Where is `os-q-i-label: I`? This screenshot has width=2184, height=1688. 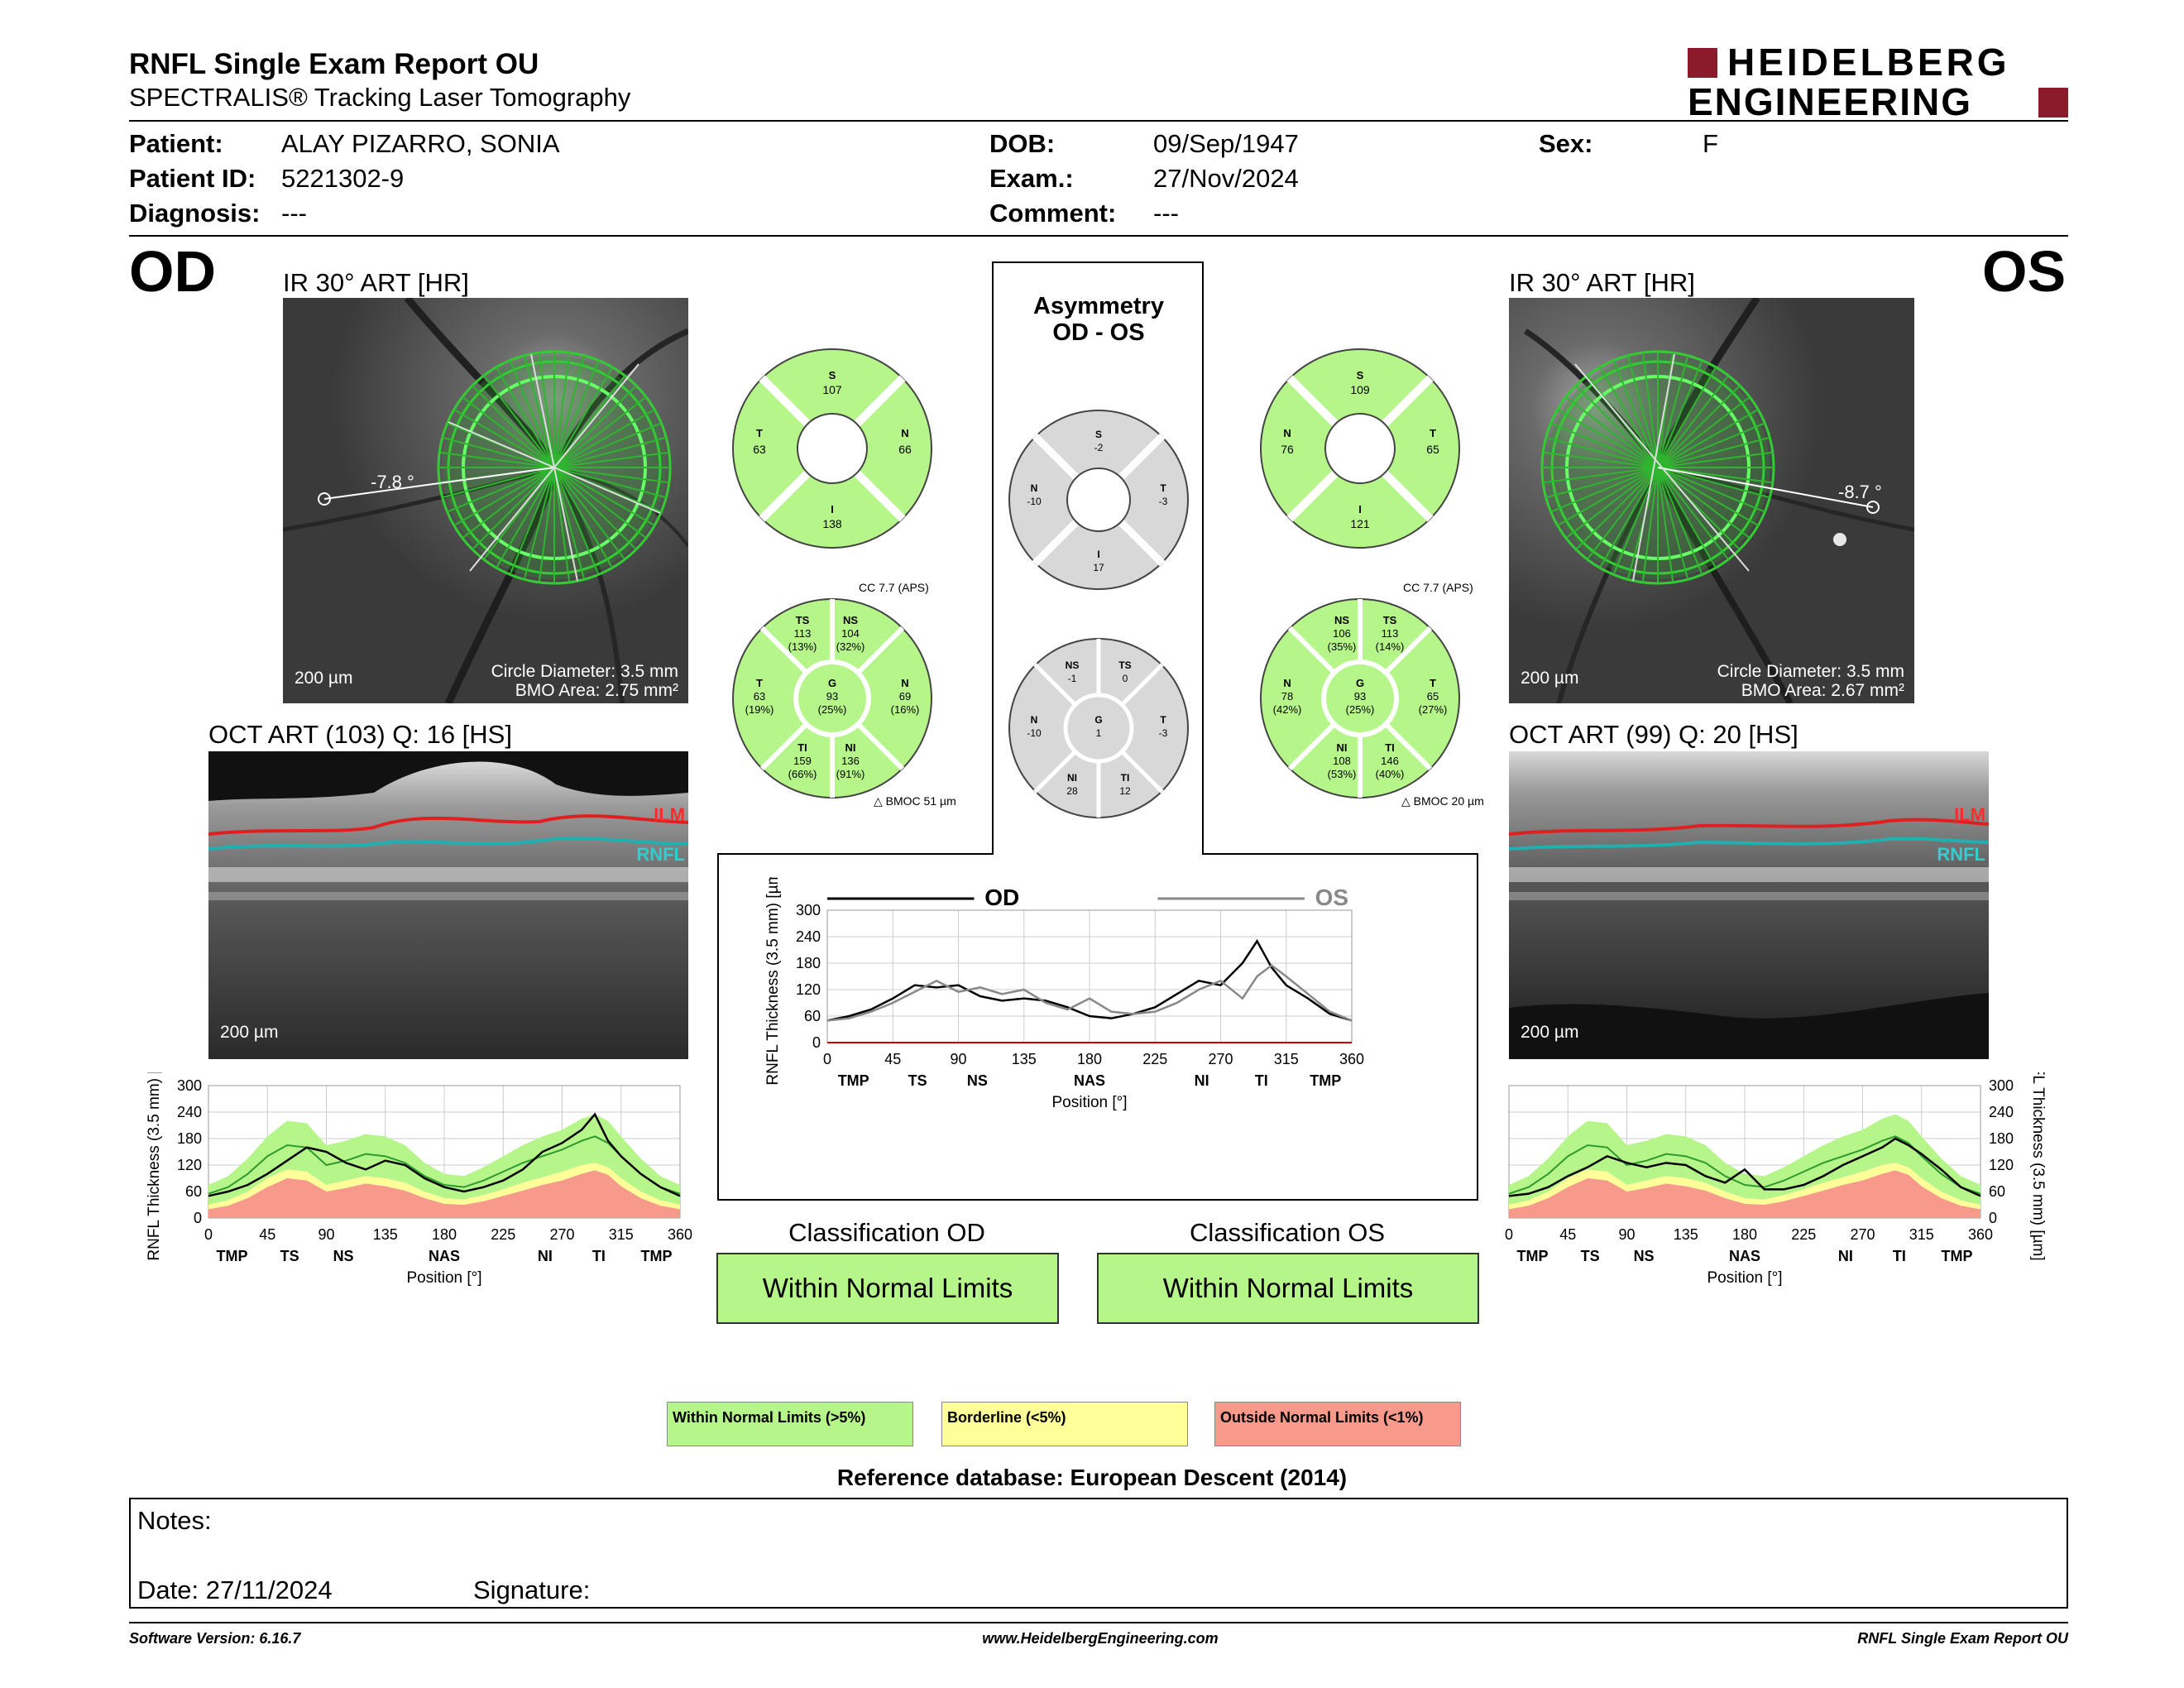 os-q-i-label: I is located at coordinates (1360, 509).